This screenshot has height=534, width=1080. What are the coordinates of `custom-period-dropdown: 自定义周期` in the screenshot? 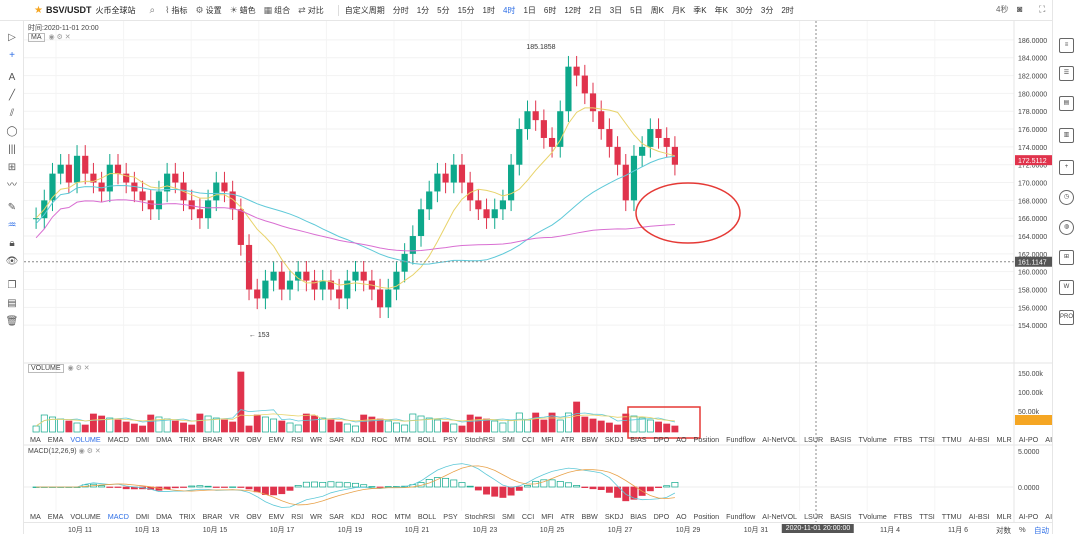 It's located at (364, 10).